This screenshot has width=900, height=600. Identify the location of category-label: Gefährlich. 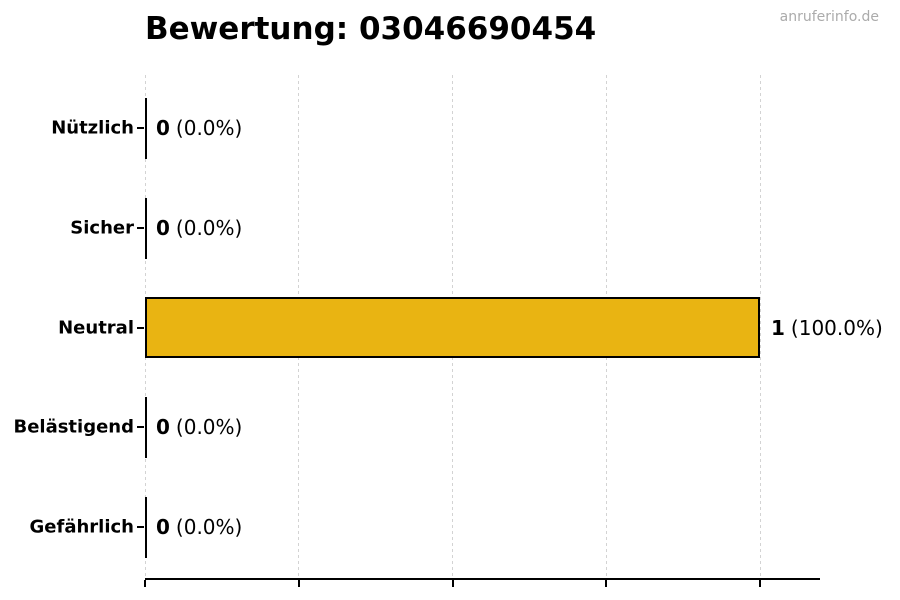
(81, 527).